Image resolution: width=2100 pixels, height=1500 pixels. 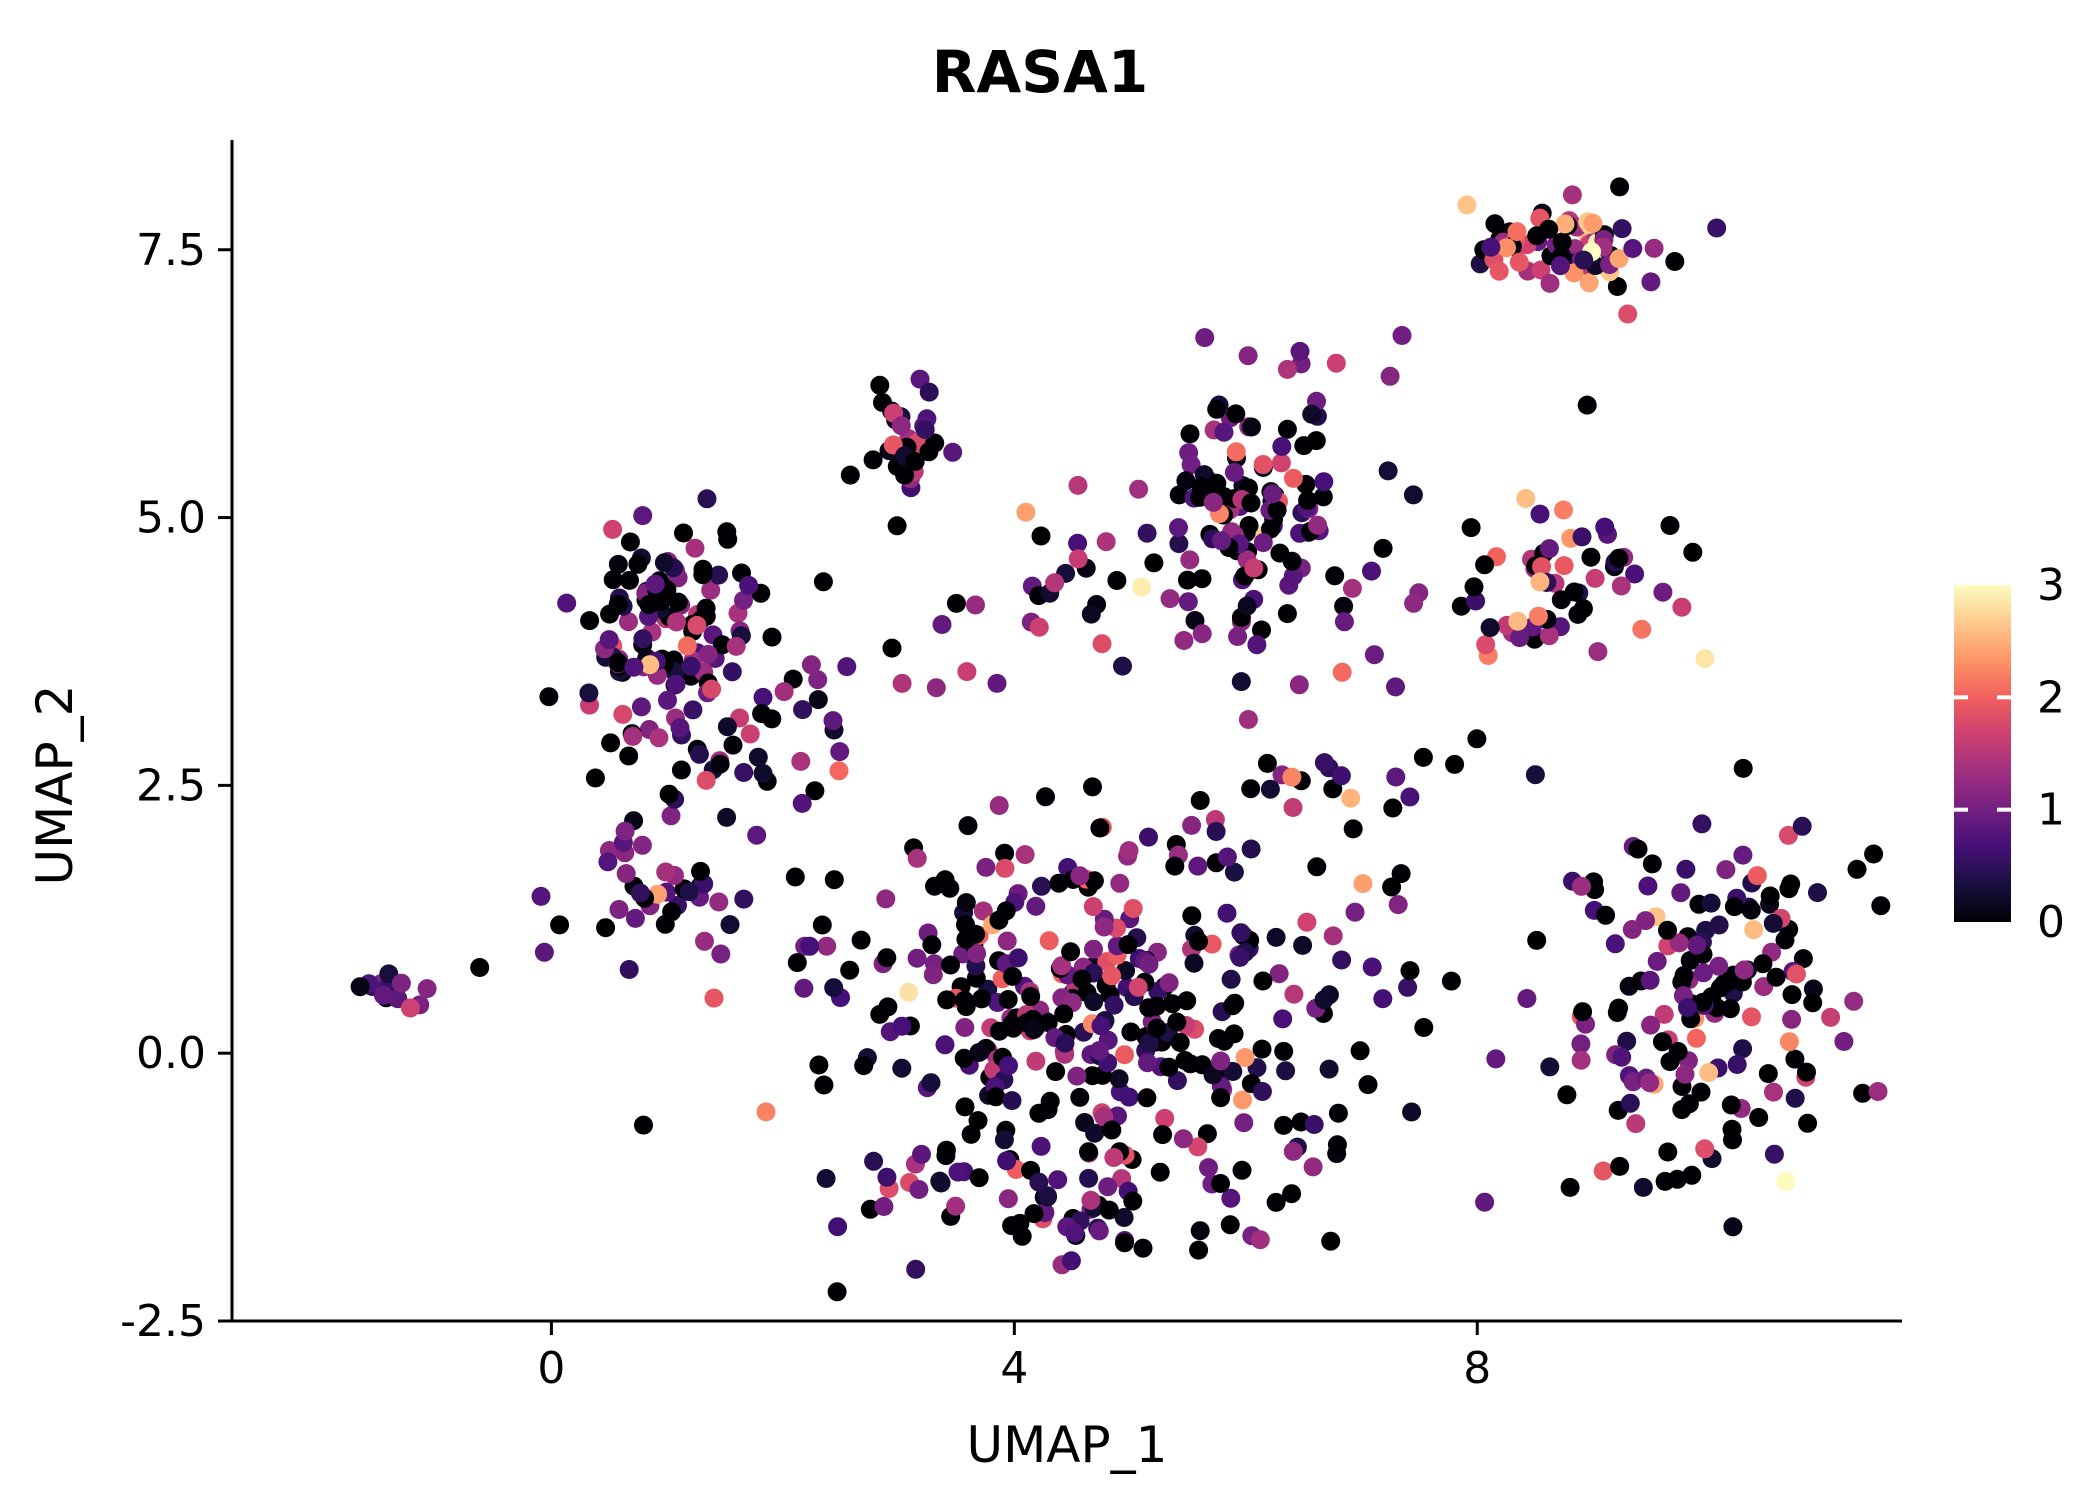 What do you see at coordinates (1067, 1445) in the screenshot?
I see `x-axis-label: UMAP_1` at bounding box center [1067, 1445].